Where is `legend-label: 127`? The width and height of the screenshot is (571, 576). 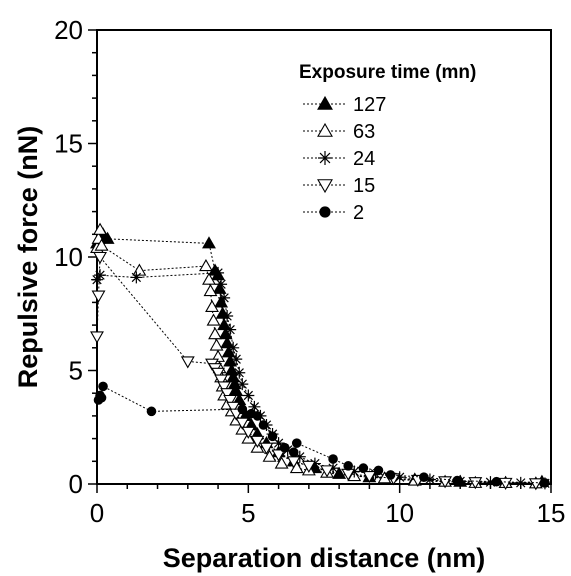
legend-label: 127 is located at coordinates (369, 105).